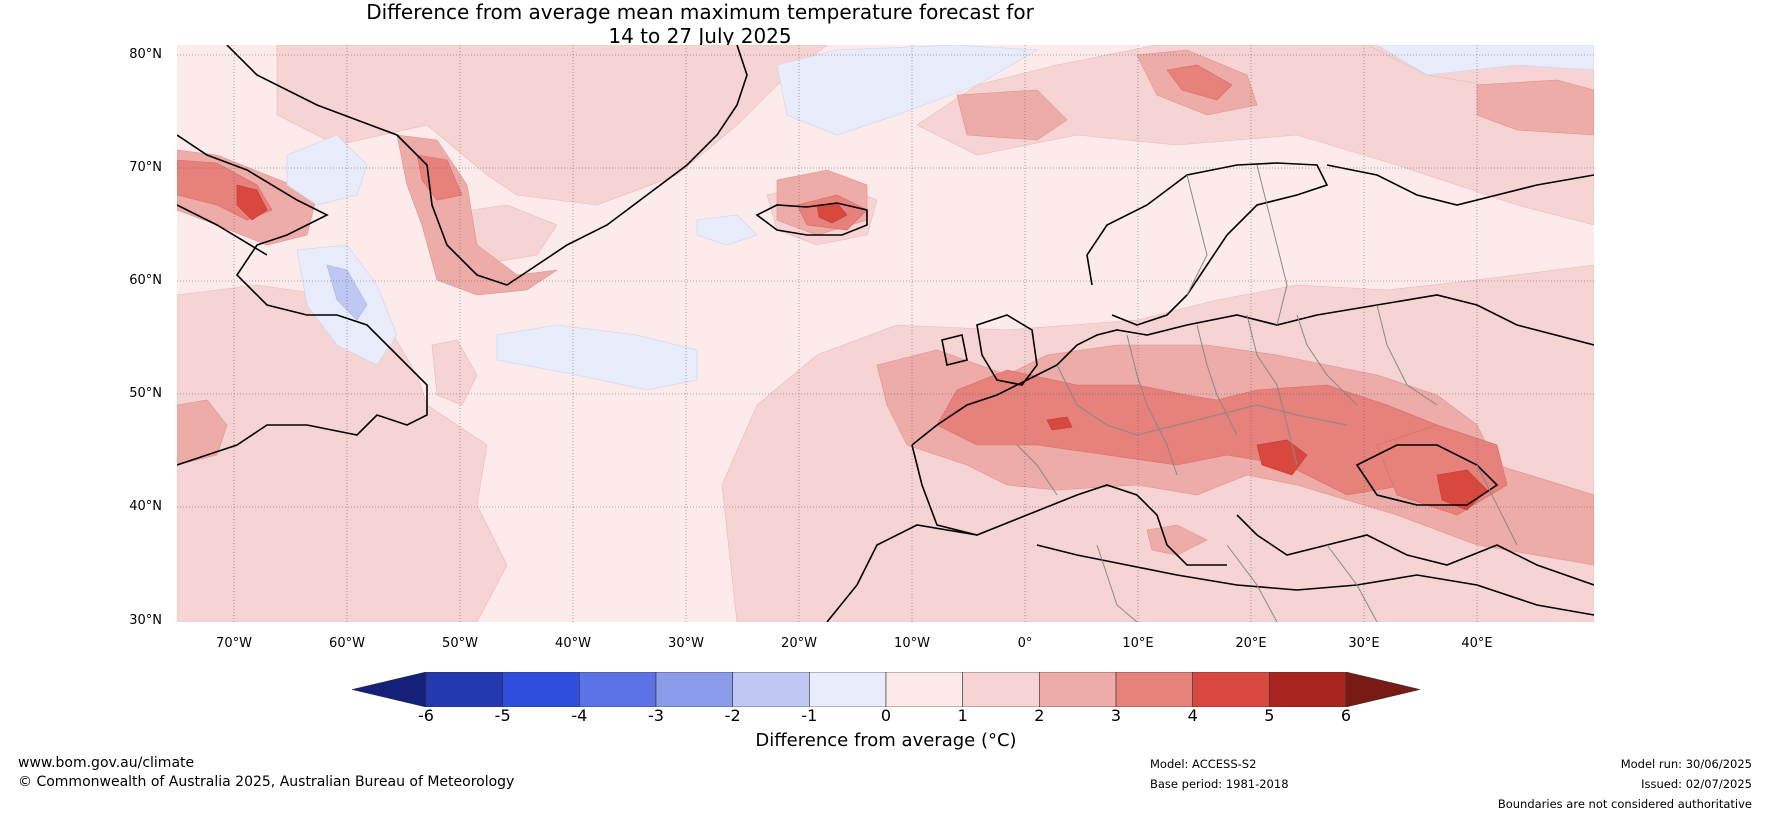  Describe the element at coordinates (460, 643) in the screenshot. I see `lon-label-50w: 50°W` at that location.